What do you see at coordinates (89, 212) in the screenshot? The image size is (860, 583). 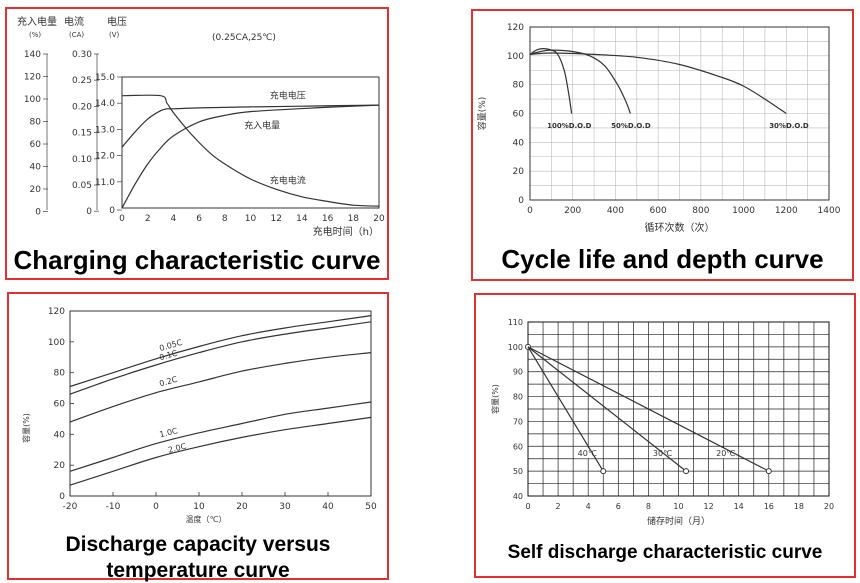 I see `axis-2-tick-7: 0` at bounding box center [89, 212].